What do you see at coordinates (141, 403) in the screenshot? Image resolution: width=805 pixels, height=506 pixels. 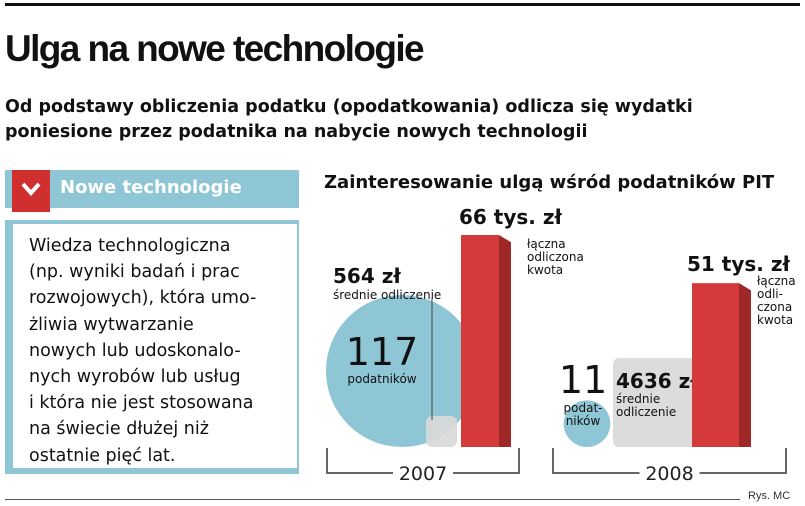 I see `info-box-line: i która nie jest stosowana` at bounding box center [141, 403].